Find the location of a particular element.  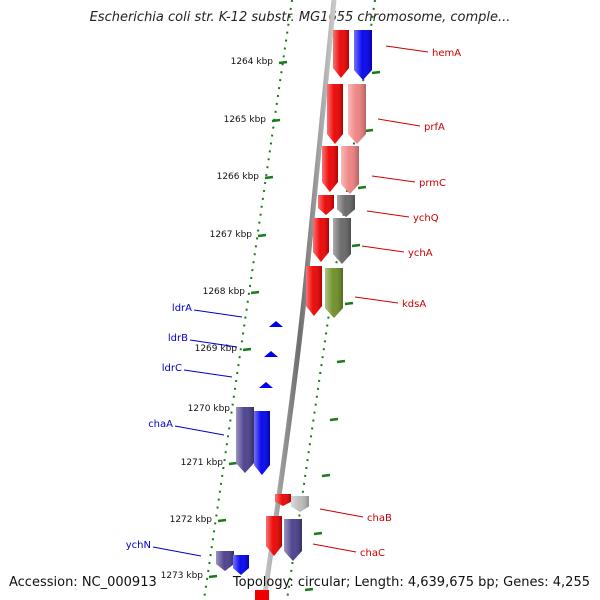

gene-ldra-arrow is located at coordinates (276, 324).